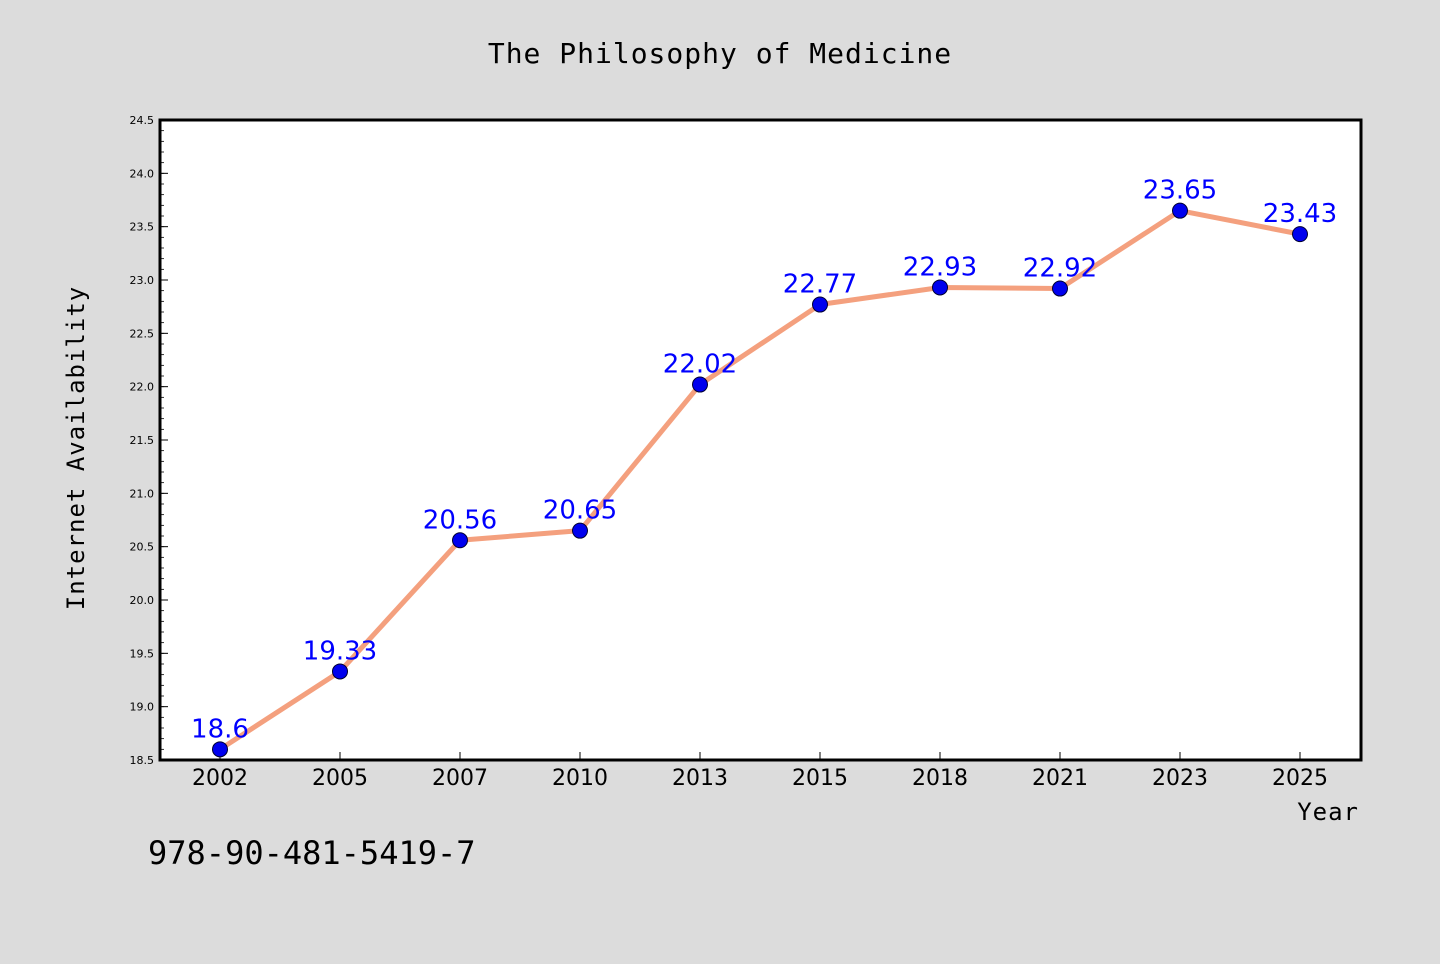 This screenshot has width=1440, height=964. I want to click on x-tick-label: 2013, so click(700, 778).